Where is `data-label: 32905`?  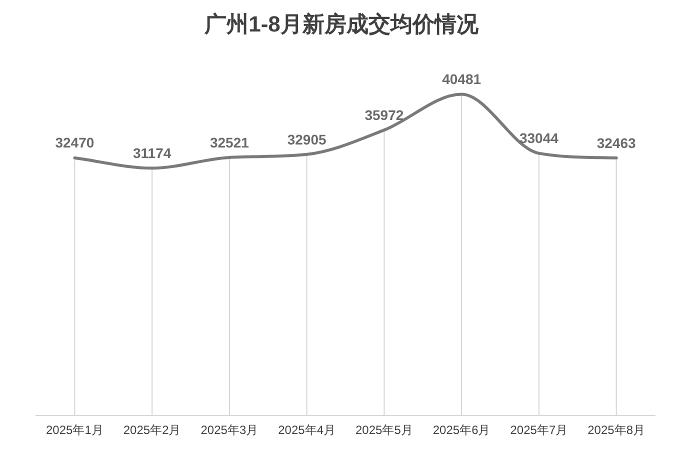
data-label: 32905 is located at coordinates (306, 139).